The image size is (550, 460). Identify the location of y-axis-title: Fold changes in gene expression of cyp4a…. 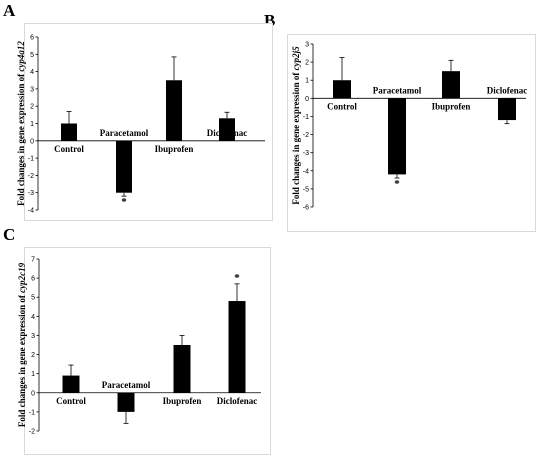
(21, 123).